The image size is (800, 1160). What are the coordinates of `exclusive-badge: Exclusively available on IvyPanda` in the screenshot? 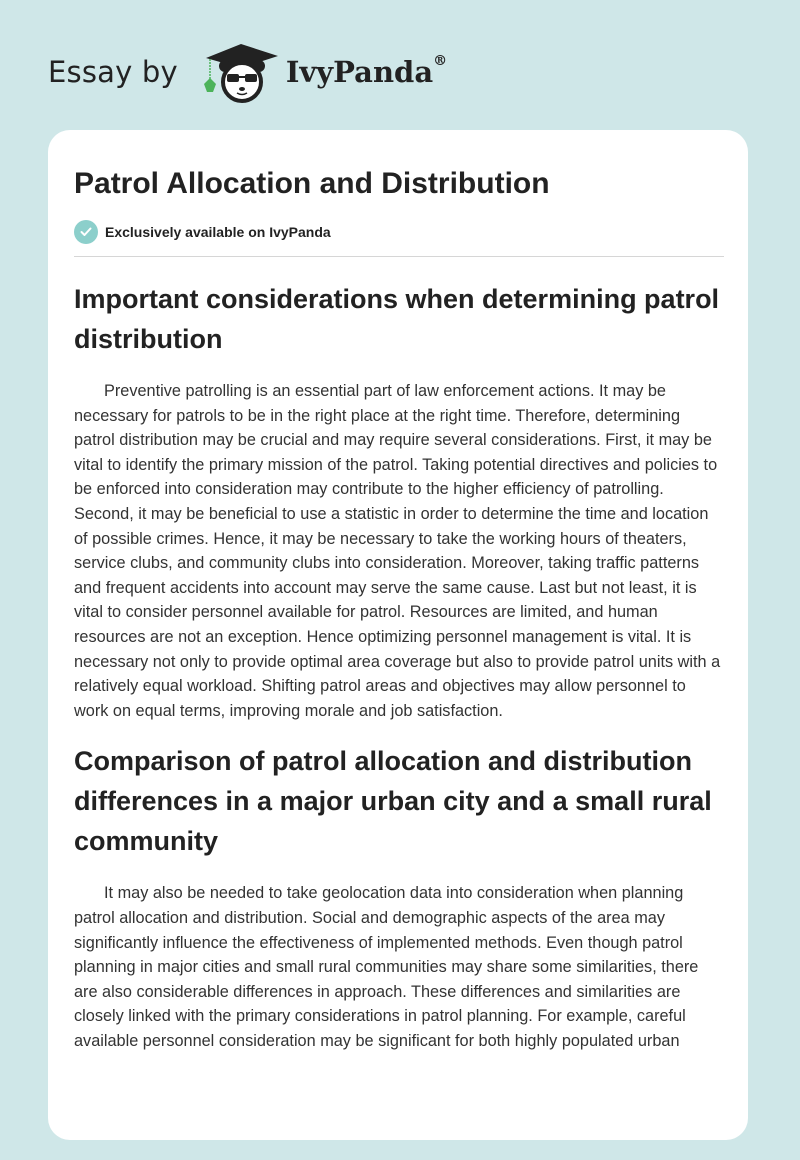 It's located at (399, 232).